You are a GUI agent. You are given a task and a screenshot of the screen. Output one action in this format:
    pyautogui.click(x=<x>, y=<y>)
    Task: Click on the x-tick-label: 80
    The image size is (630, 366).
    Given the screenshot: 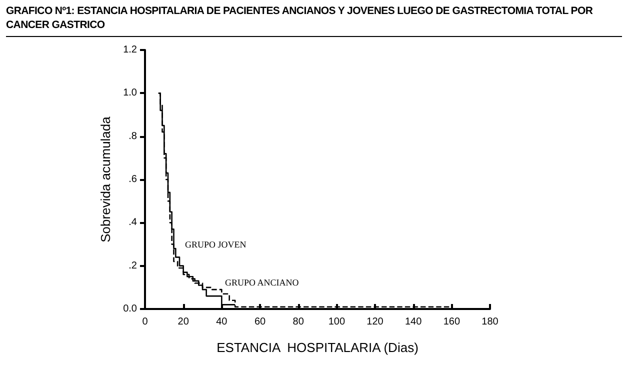 What is the action you would take?
    pyautogui.click(x=298, y=322)
    